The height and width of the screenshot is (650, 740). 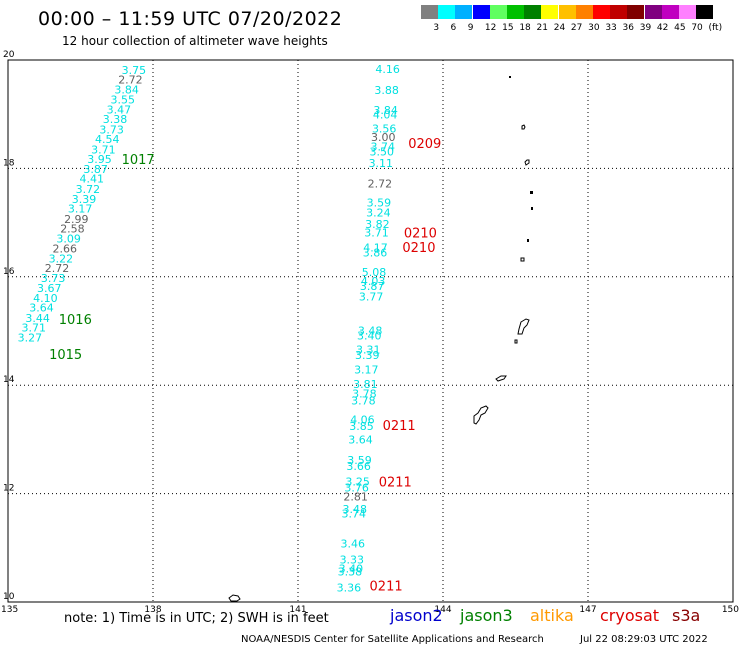 What do you see at coordinates (75, 320) in the screenshot?
I see `pass-time-label: 1016` at bounding box center [75, 320].